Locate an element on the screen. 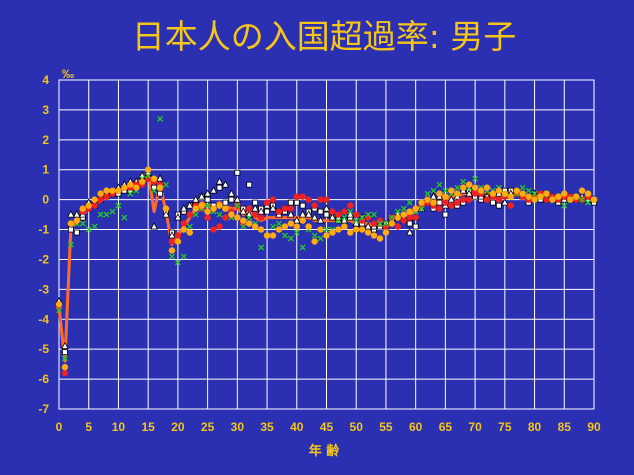 Image resolution: width=634 pixels, height=475 pixels. y-tick-label: 3 is located at coordinates (45, 110).